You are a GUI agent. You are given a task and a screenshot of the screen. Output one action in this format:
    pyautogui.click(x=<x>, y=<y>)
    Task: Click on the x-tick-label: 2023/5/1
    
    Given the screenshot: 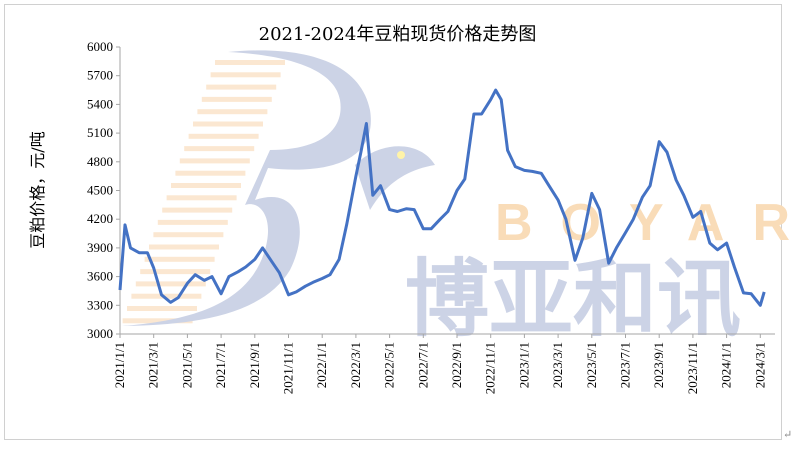 What is the action you would take?
    pyautogui.click(x=591, y=365)
    